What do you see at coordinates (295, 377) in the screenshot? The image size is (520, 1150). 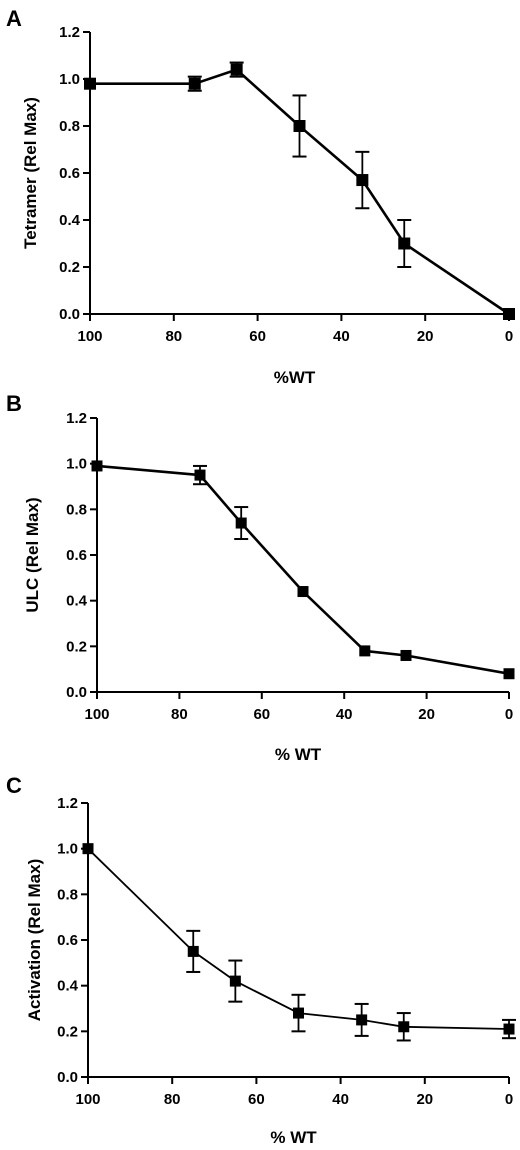 I see `x-axis-title: %WT` at bounding box center [295, 377].